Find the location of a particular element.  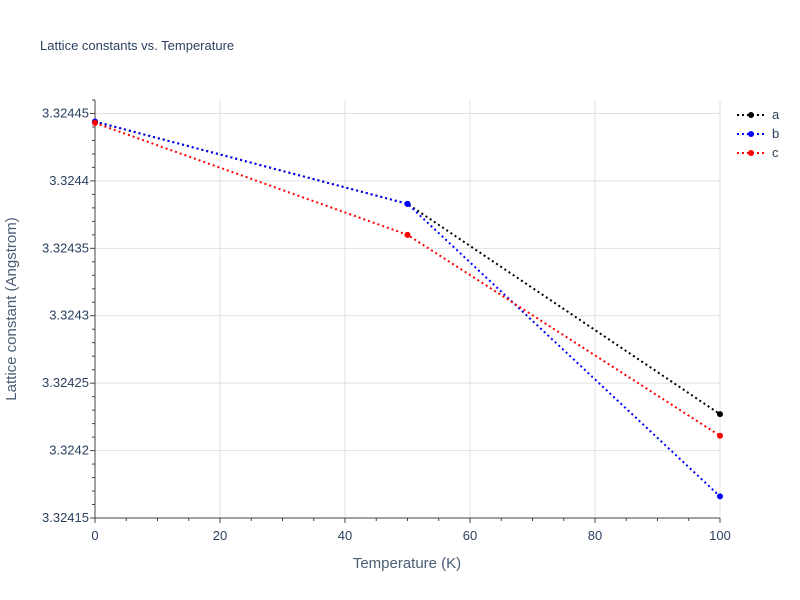

x-tick-label: 100 is located at coordinates (720, 535).